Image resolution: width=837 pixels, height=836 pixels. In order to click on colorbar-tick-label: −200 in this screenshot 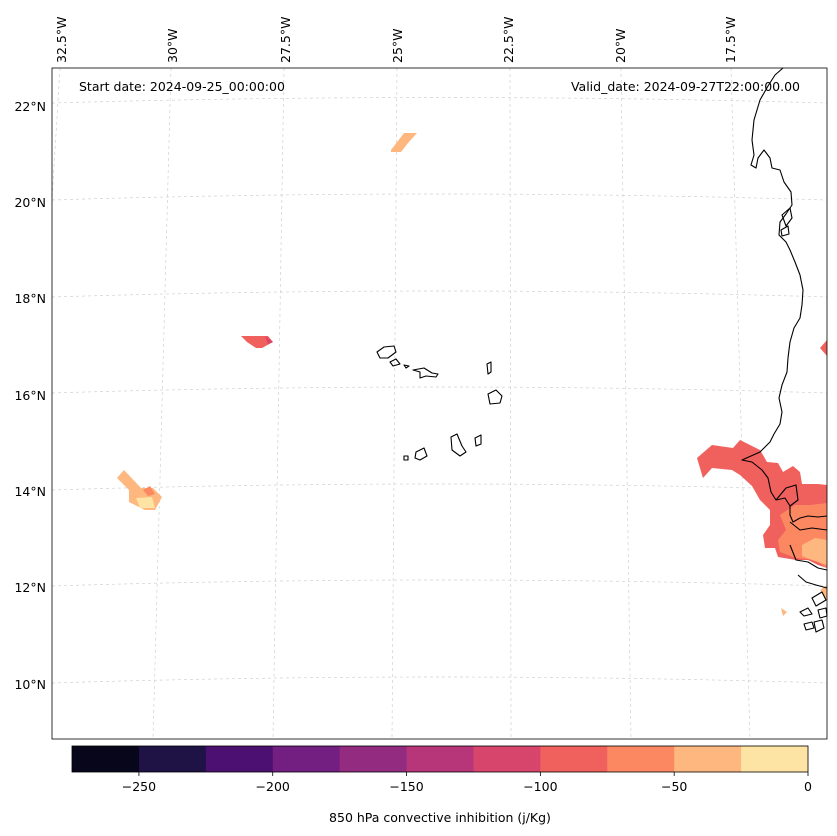, I will do `click(273, 786)`.